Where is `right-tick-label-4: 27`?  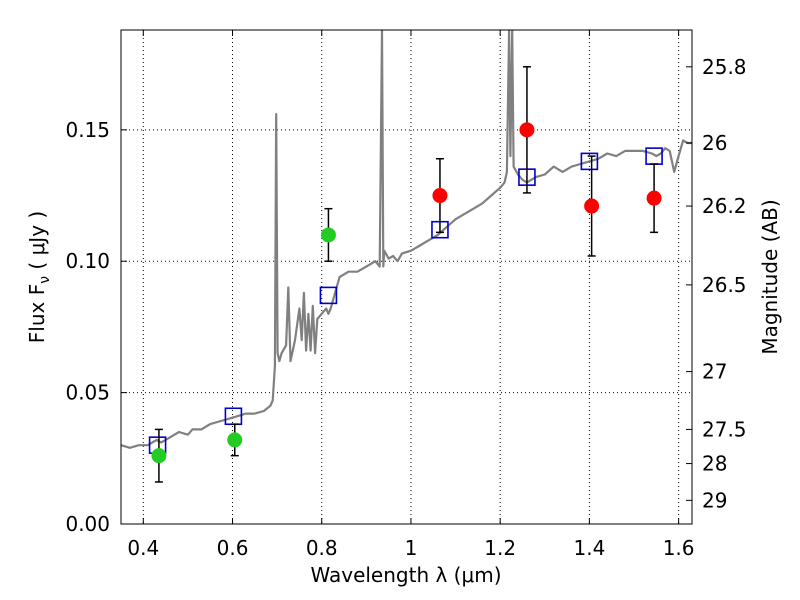
right-tick-label-4: 27 is located at coordinates (714, 372).